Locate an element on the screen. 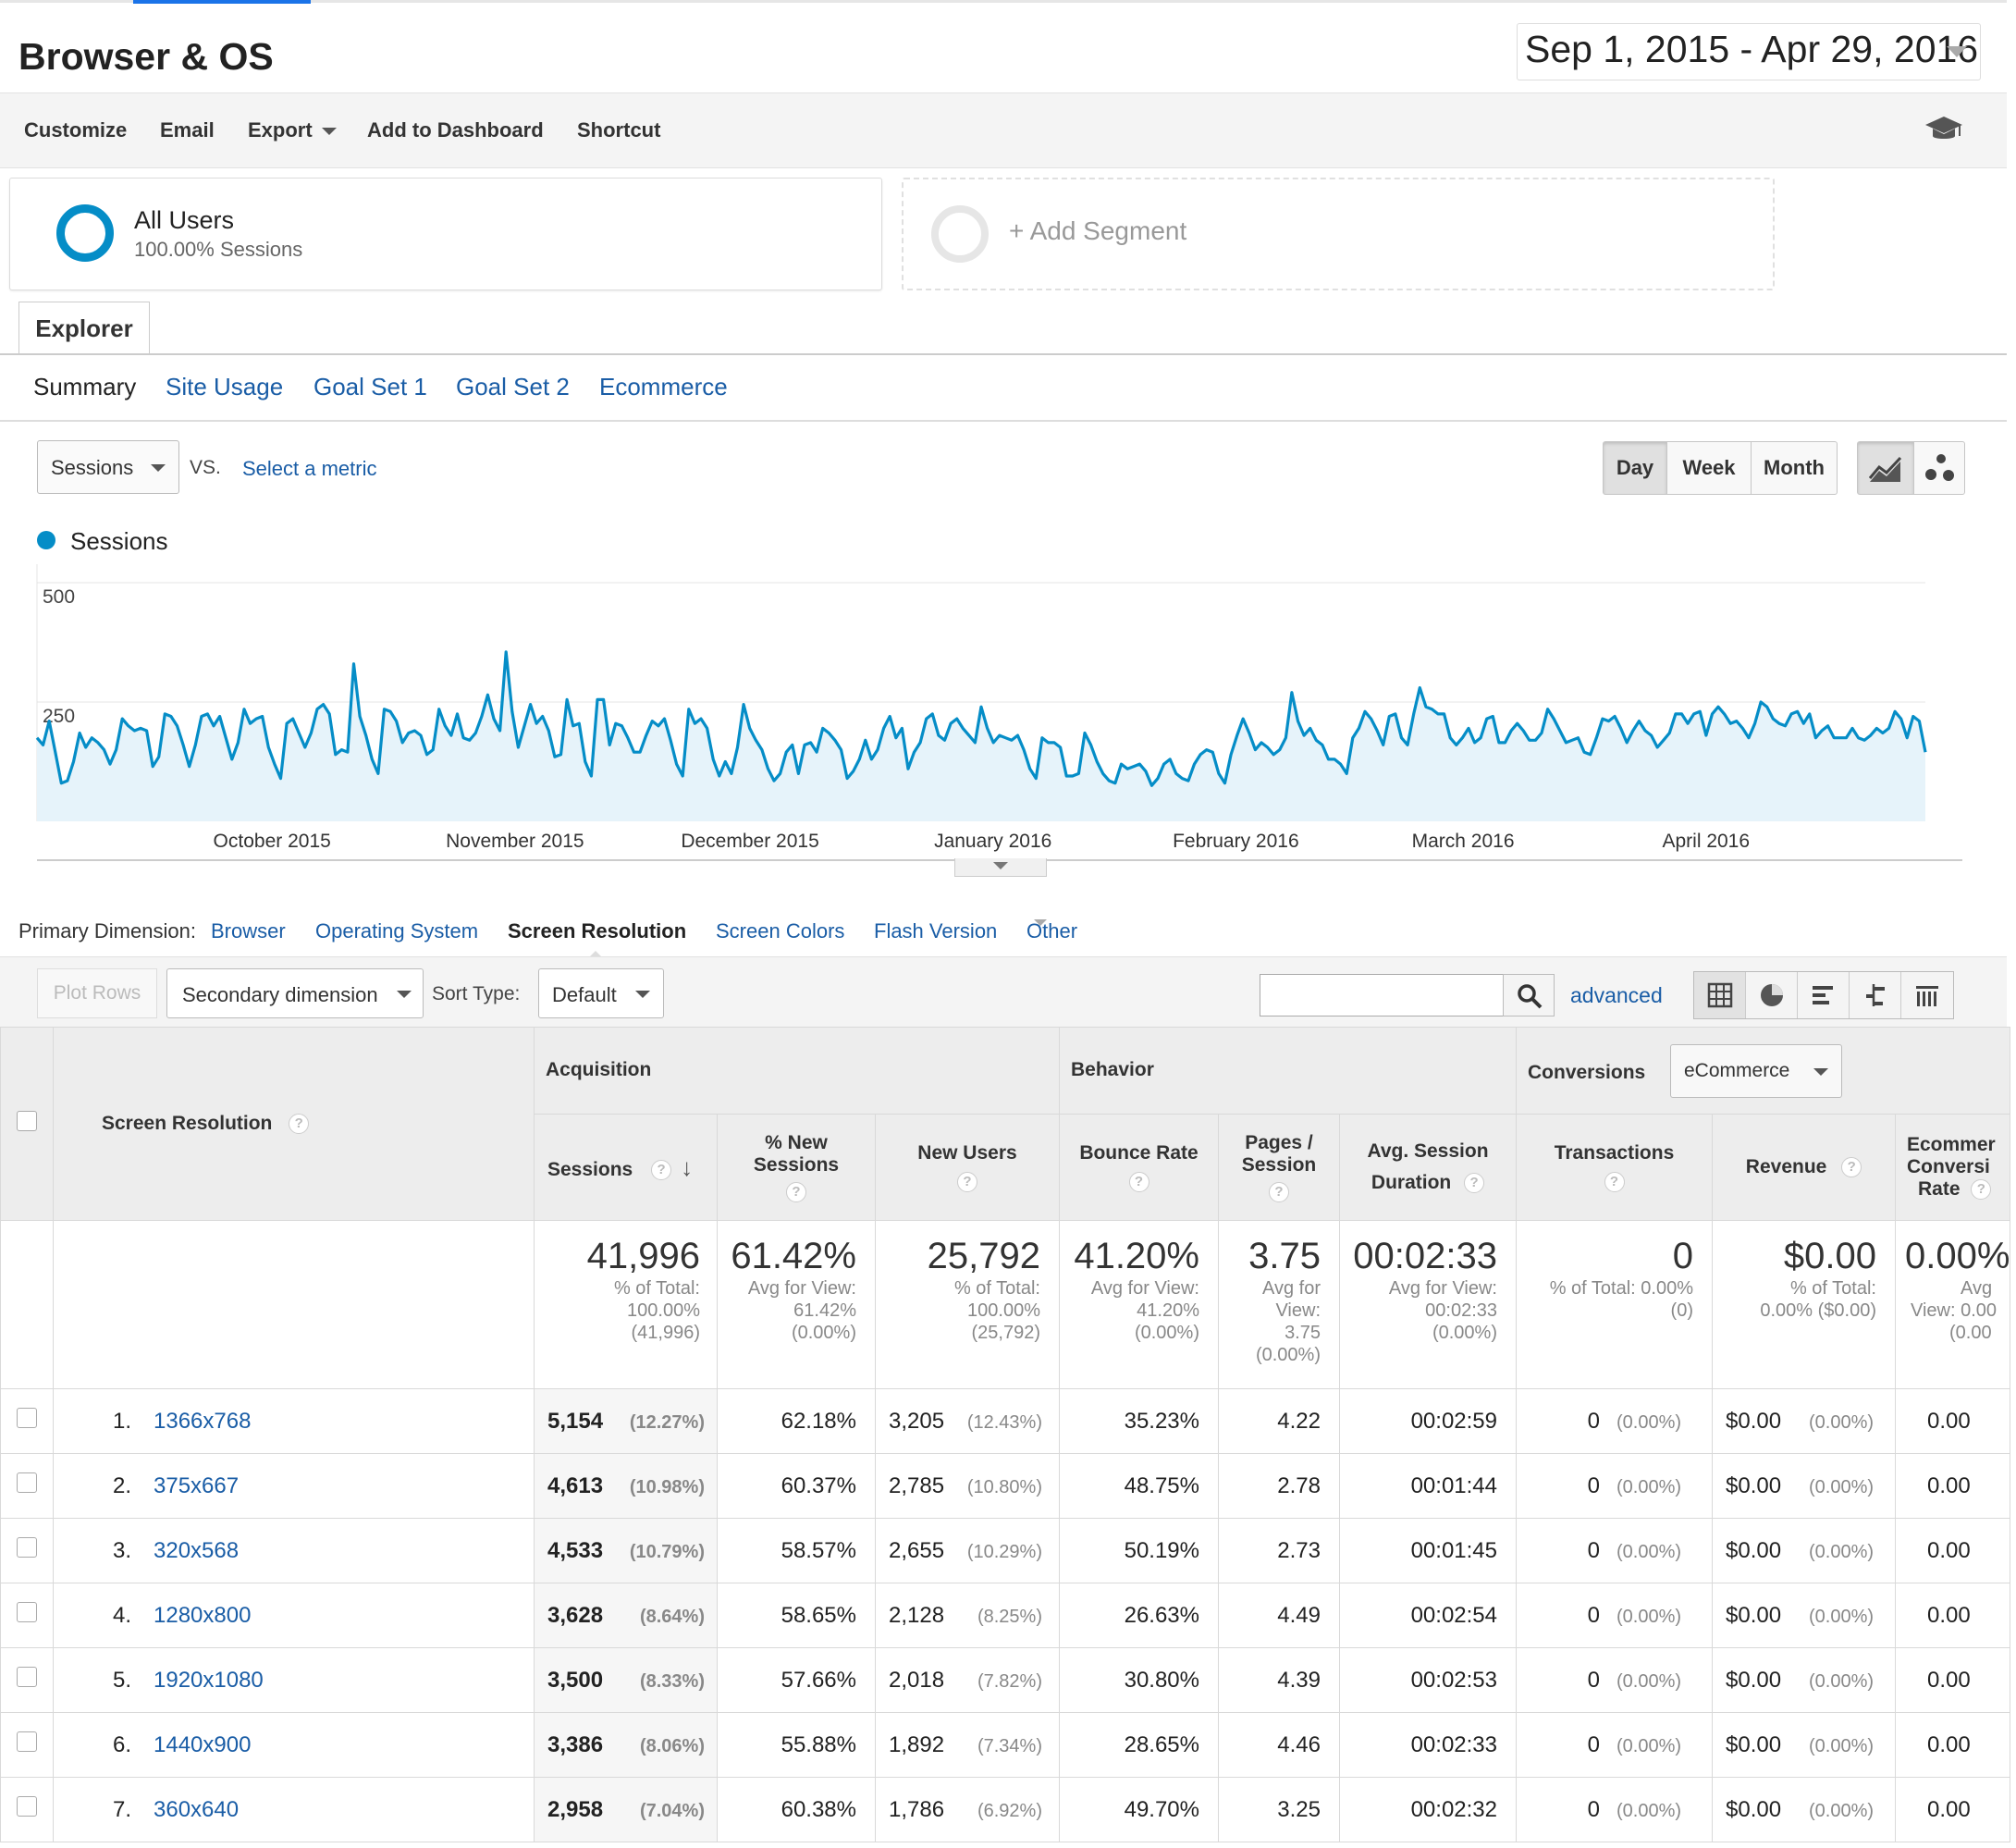 The height and width of the screenshot is (1848, 2016). screen-resolution-link: 1366x768 is located at coordinates (203, 1421).